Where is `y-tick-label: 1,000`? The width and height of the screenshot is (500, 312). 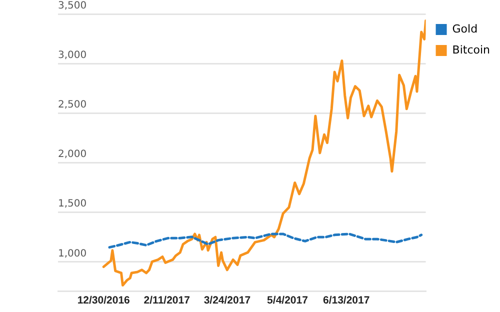
y-tick-label: 1,000 is located at coordinates (72, 254).